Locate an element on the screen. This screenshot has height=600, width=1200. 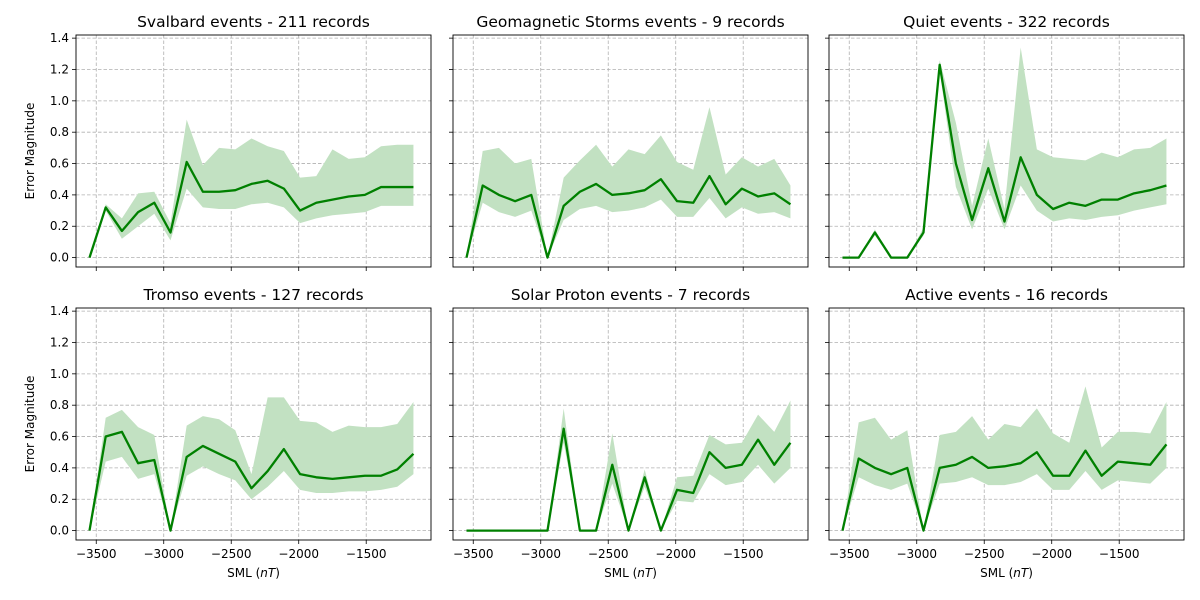
subplot-2: Geomagnetic Storms events - 9 records is located at coordinates (629, 142).